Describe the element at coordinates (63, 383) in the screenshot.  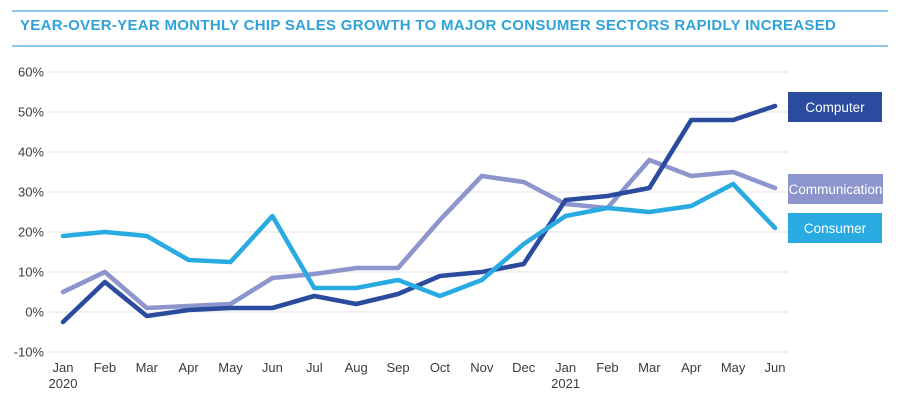
I see `year-label-2020: 2020` at that location.